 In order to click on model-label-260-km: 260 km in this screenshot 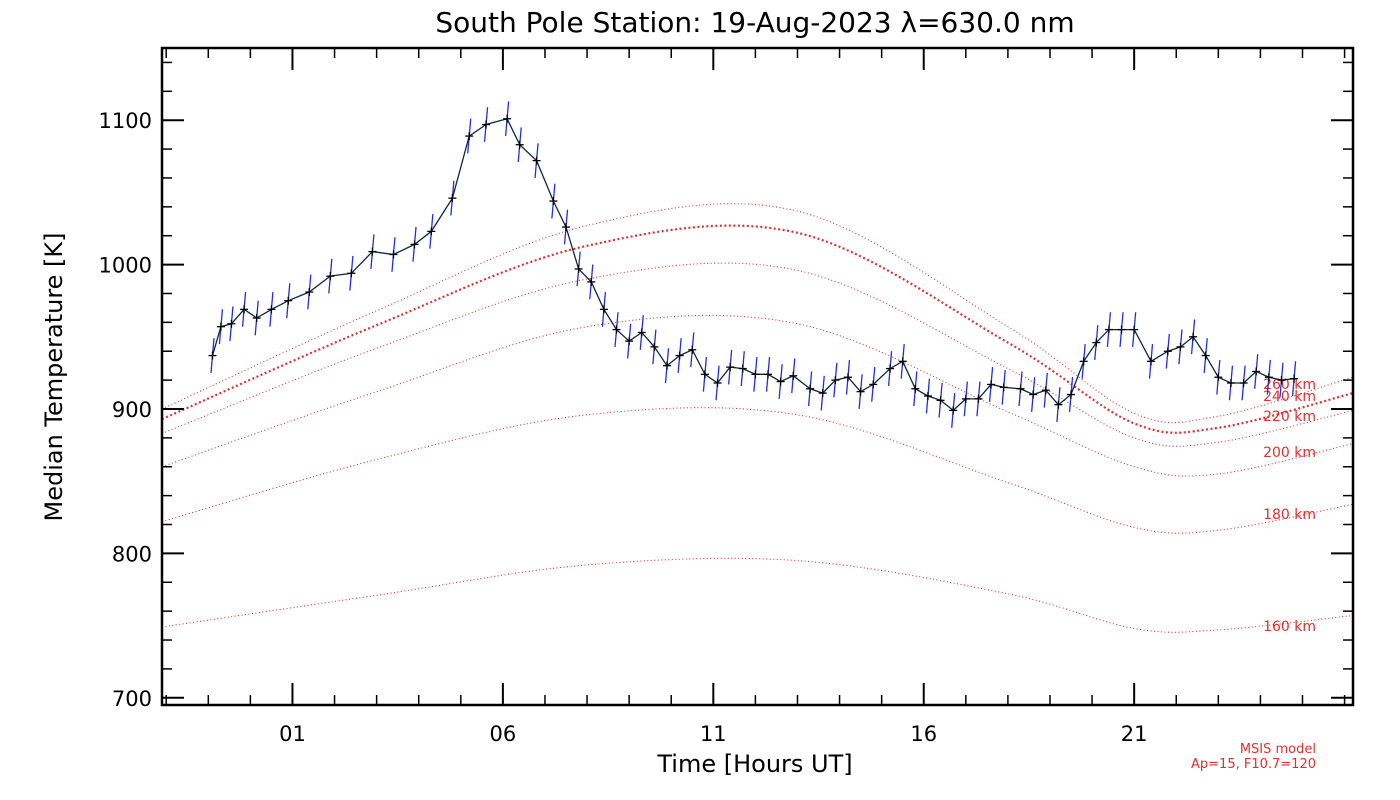, I will do `click(1289, 385)`.